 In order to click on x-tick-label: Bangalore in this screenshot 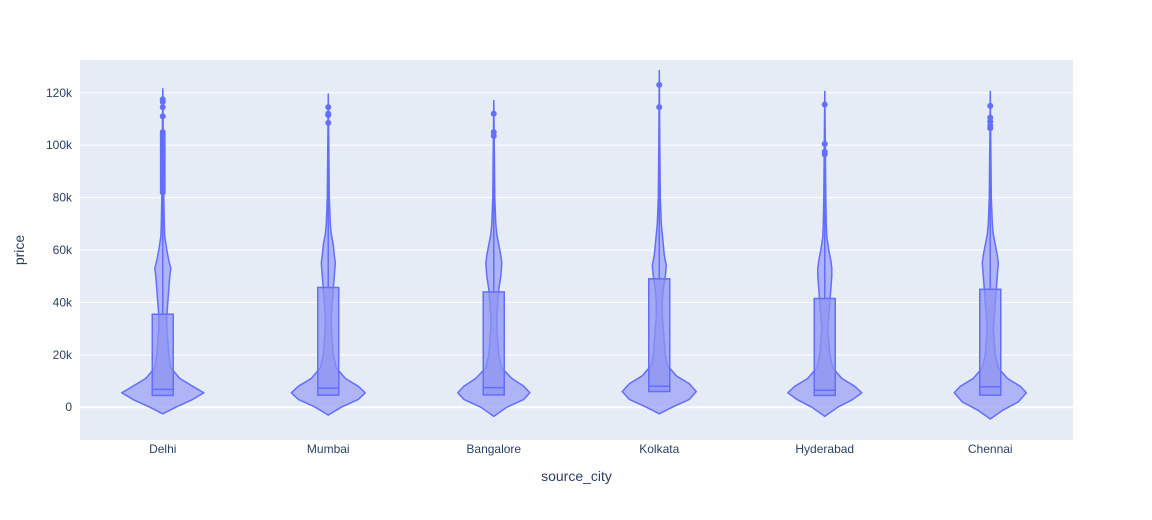, I will do `click(493, 449)`.